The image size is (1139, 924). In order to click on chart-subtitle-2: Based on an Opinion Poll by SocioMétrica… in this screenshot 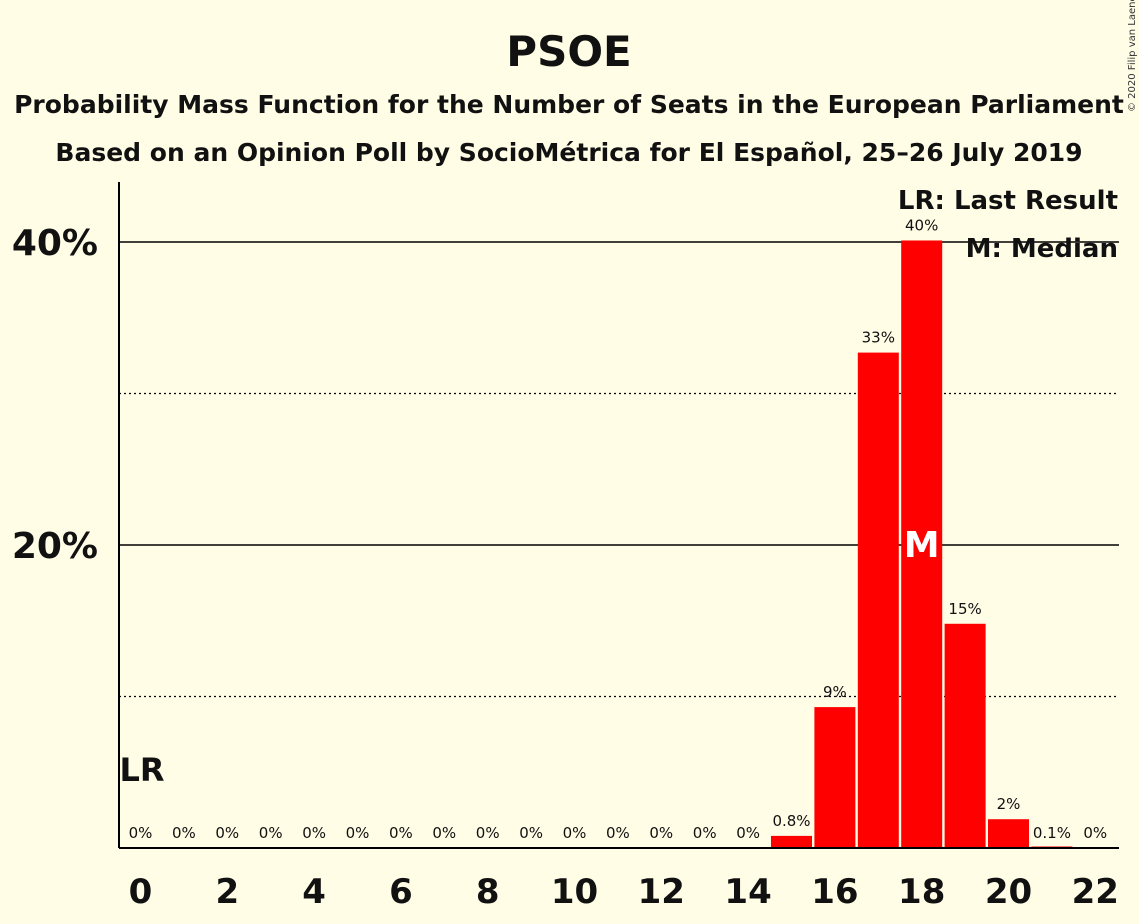, I will do `click(568, 152)`.